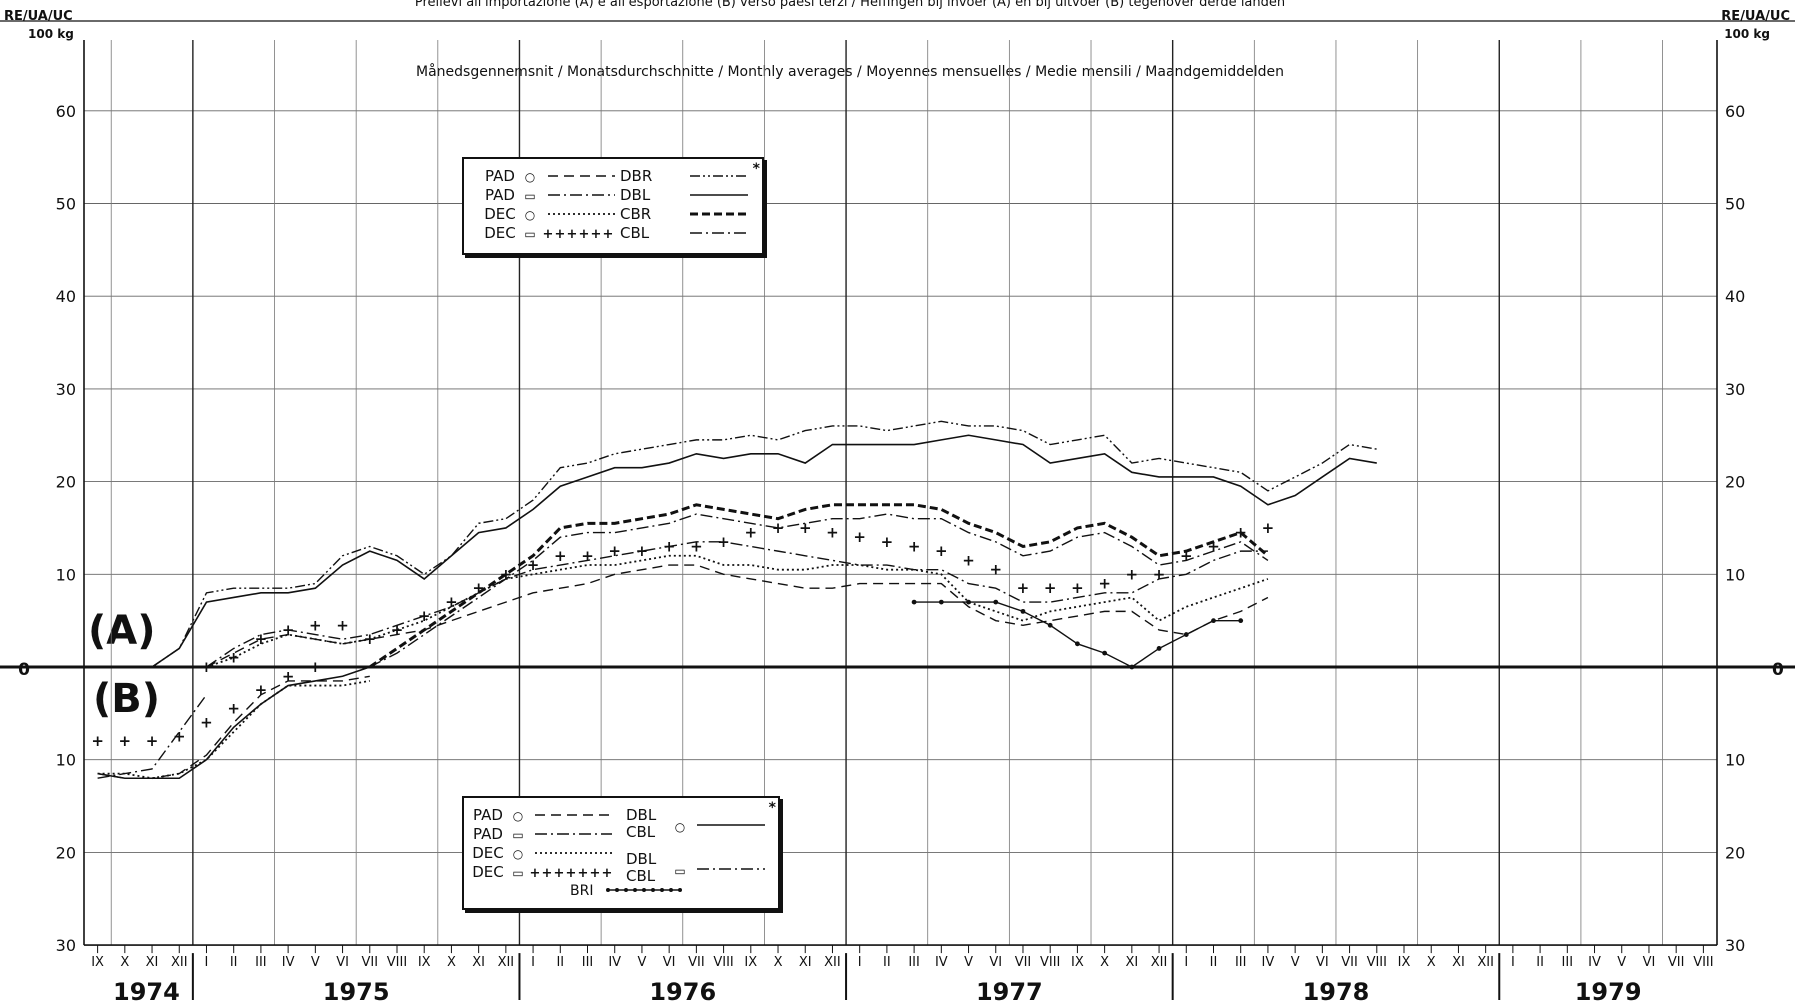 The width and height of the screenshot is (1795, 1005). I want to click on year-label: 1978, so click(1336, 991).